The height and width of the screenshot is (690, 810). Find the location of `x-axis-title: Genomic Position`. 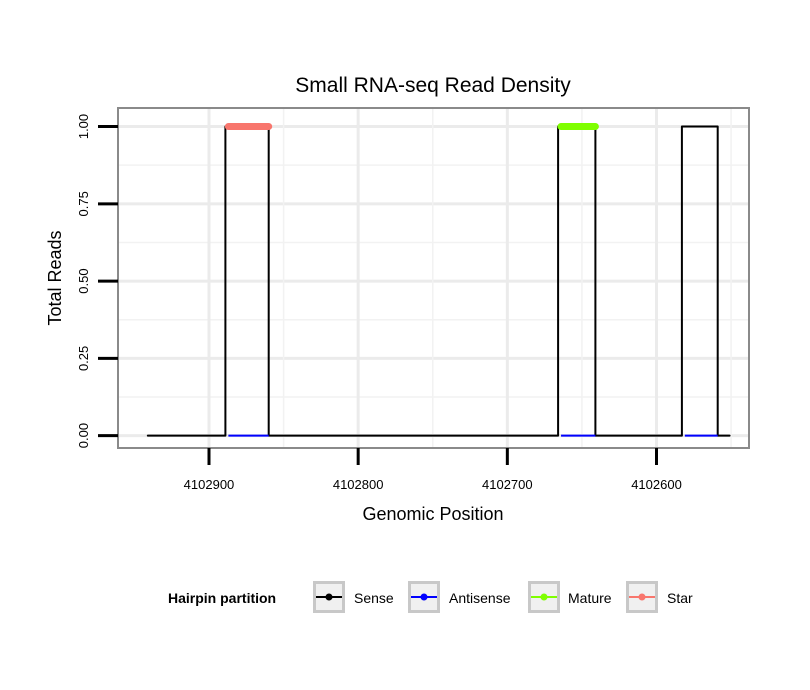

x-axis-title: Genomic Position is located at coordinates (432, 514).